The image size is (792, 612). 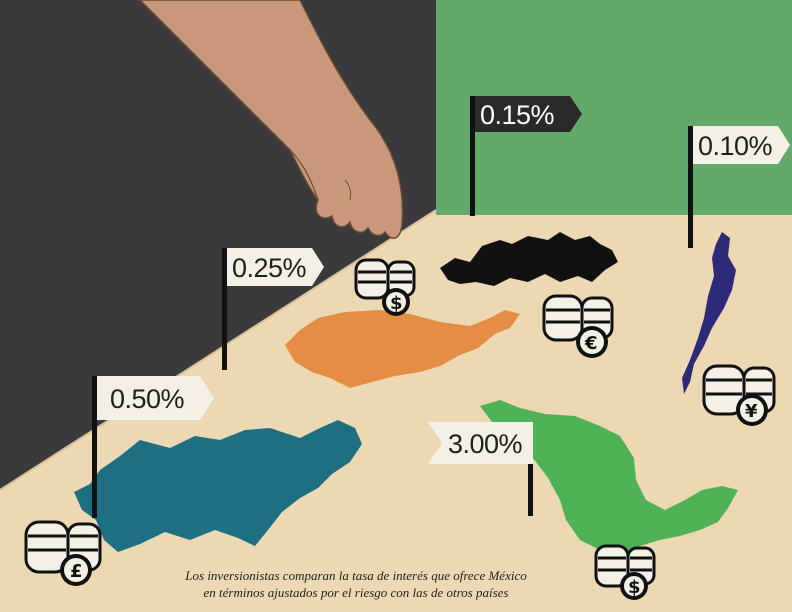 What do you see at coordinates (709, 313) in the screenshot?
I see `japan-map-shape` at bounding box center [709, 313].